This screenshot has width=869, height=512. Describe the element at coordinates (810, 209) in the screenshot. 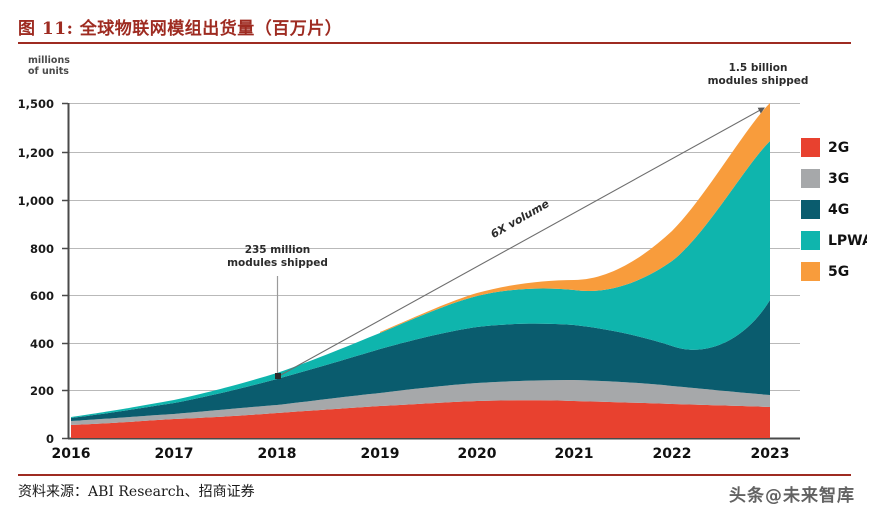

I see `legend-swatch-4g` at that location.